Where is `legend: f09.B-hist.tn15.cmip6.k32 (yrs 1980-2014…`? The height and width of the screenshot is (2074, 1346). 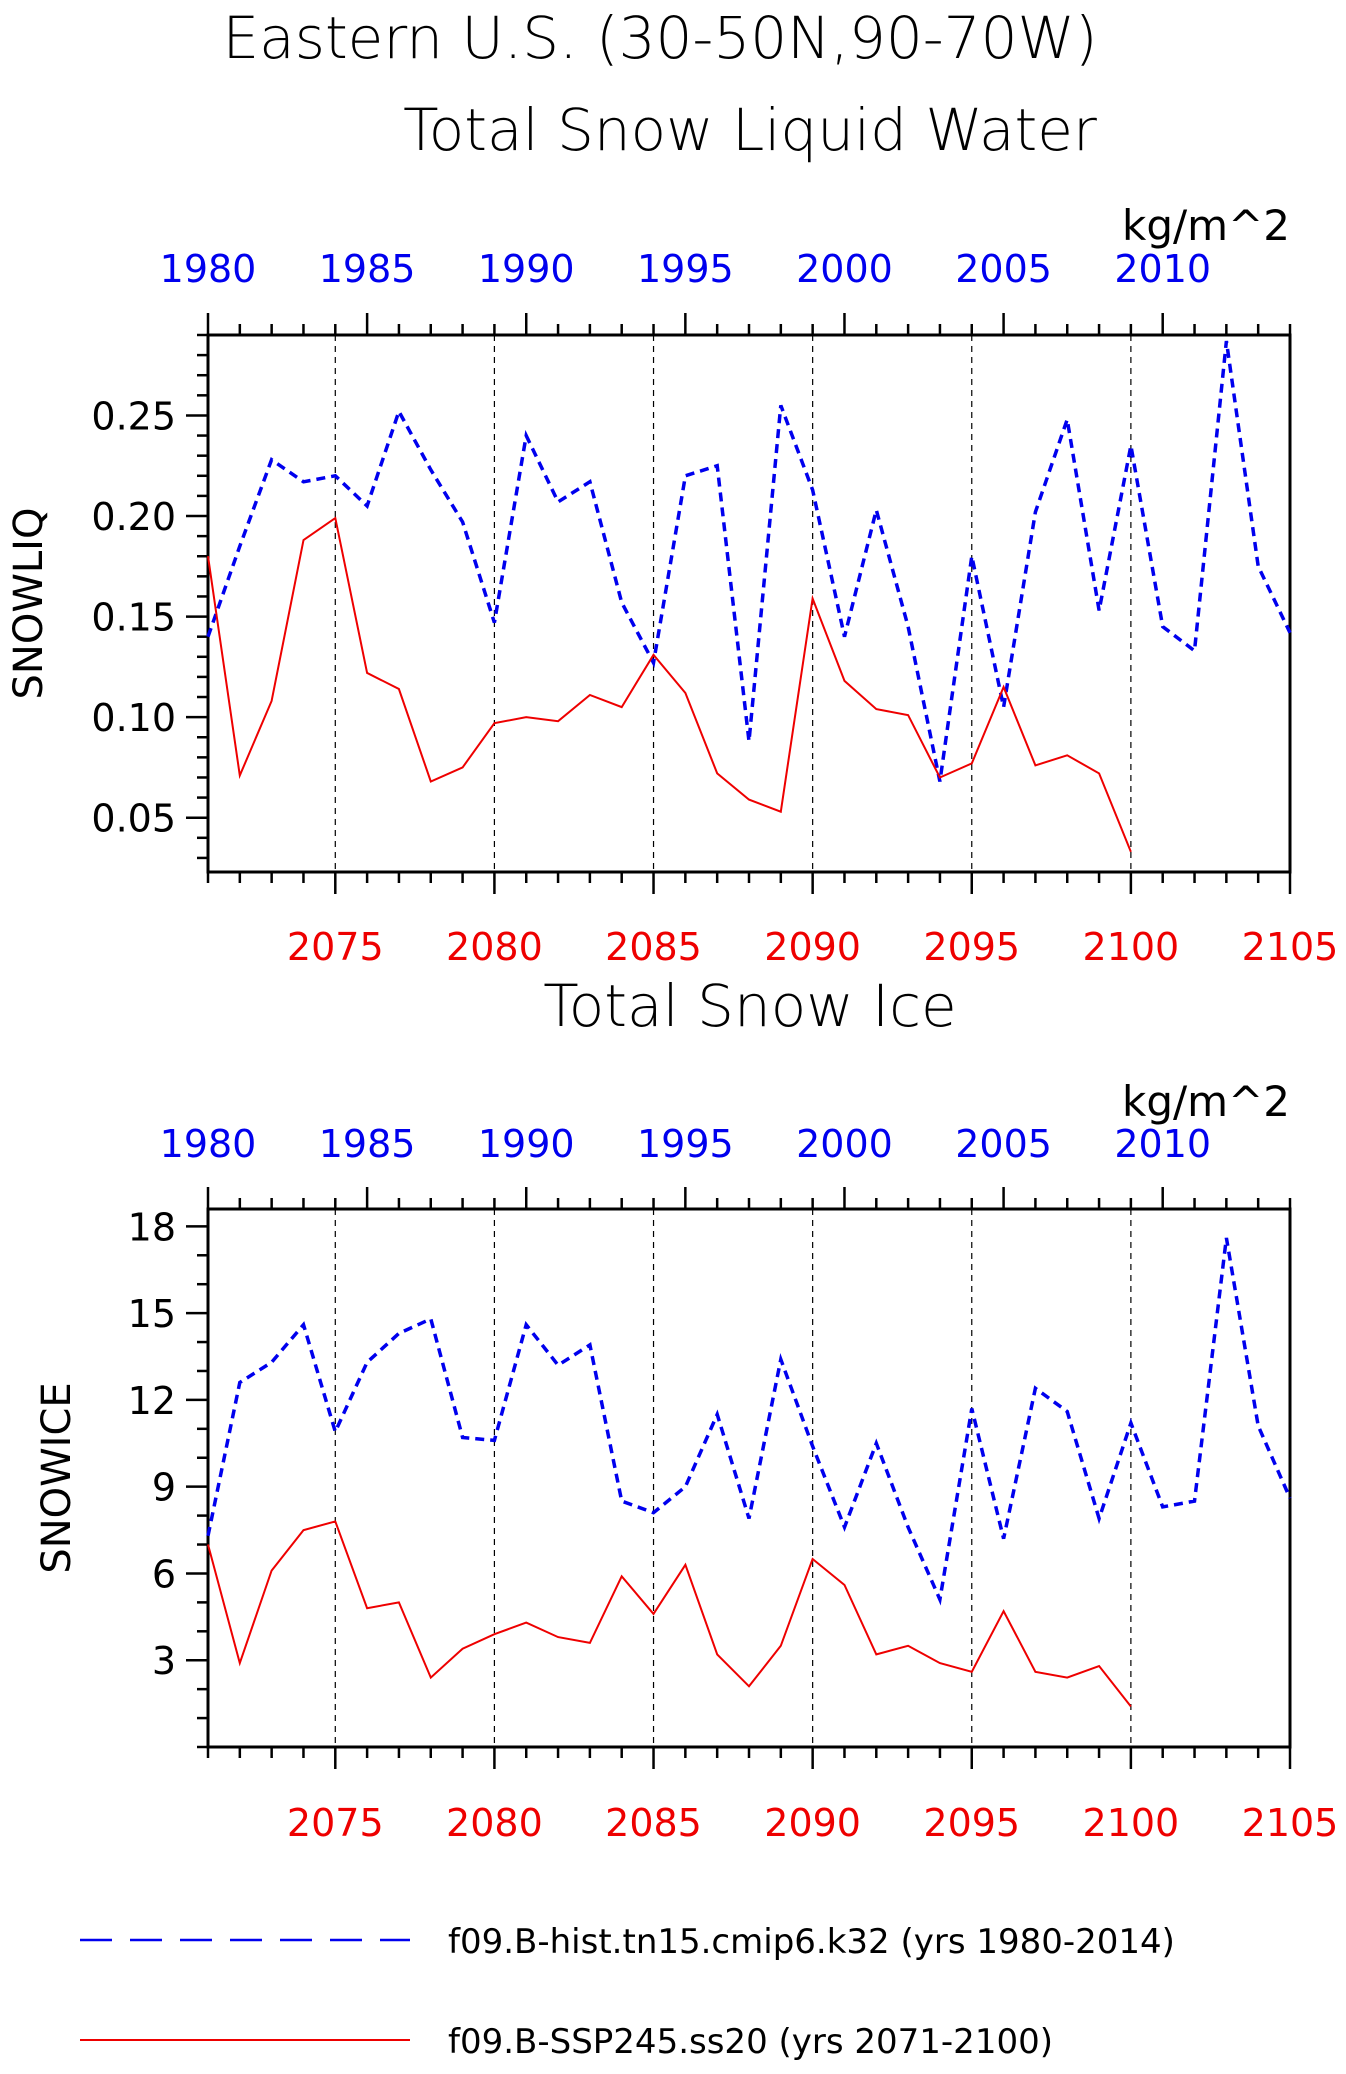
legend: f09.B-hist.tn15.cmip6.k32 (yrs 1980-2014… is located at coordinates (627, 1992).